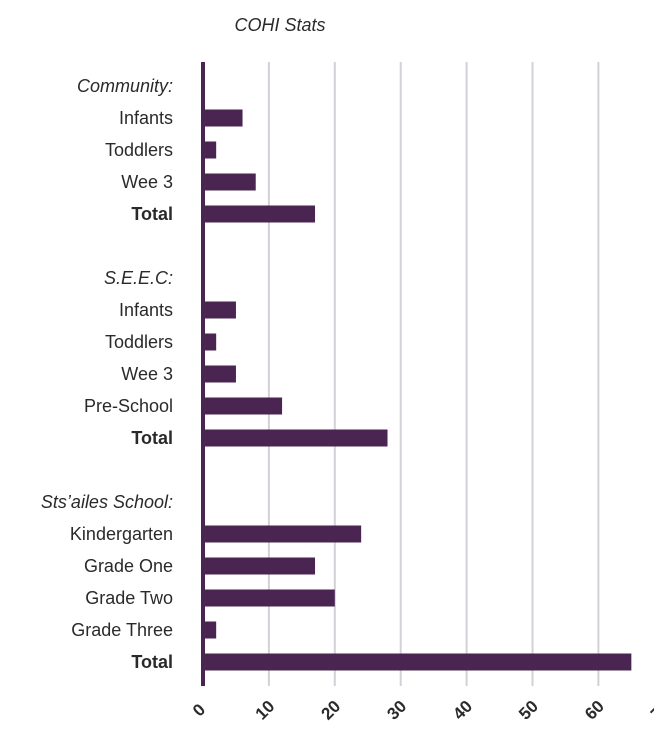  What do you see at coordinates (128, 566) in the screenshot?
I see `category-label-15: Grade One` at bounding box center [128, 566].